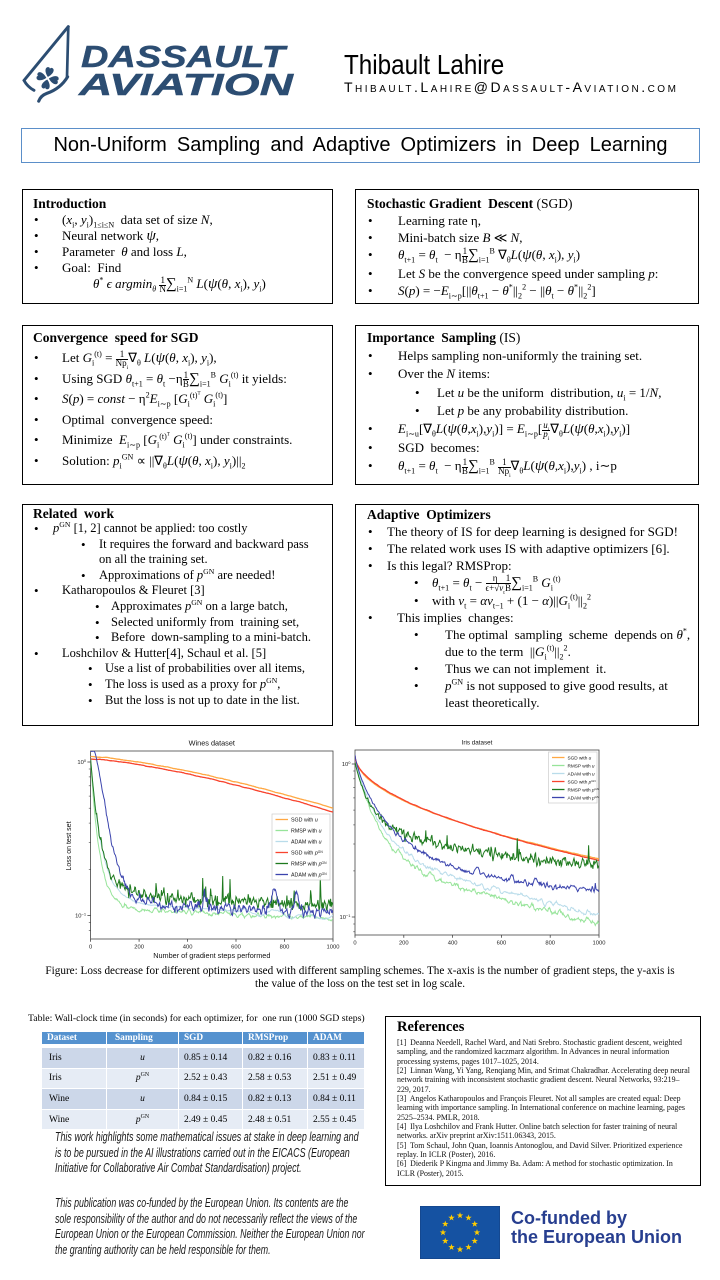 The width and height of the screenshot is (720, 1280). Describe the element at coordinates (185, 85) in the screenshot. I see `svg-text: AVIATION` at that location.